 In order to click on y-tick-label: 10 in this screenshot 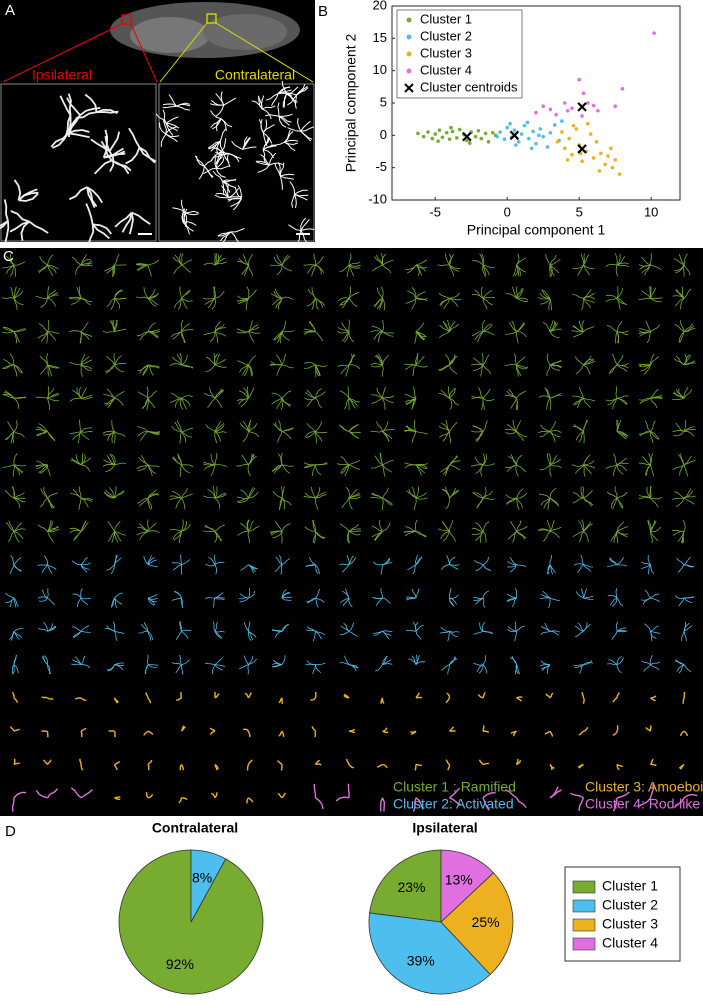, I will do `click(380, 69)`.